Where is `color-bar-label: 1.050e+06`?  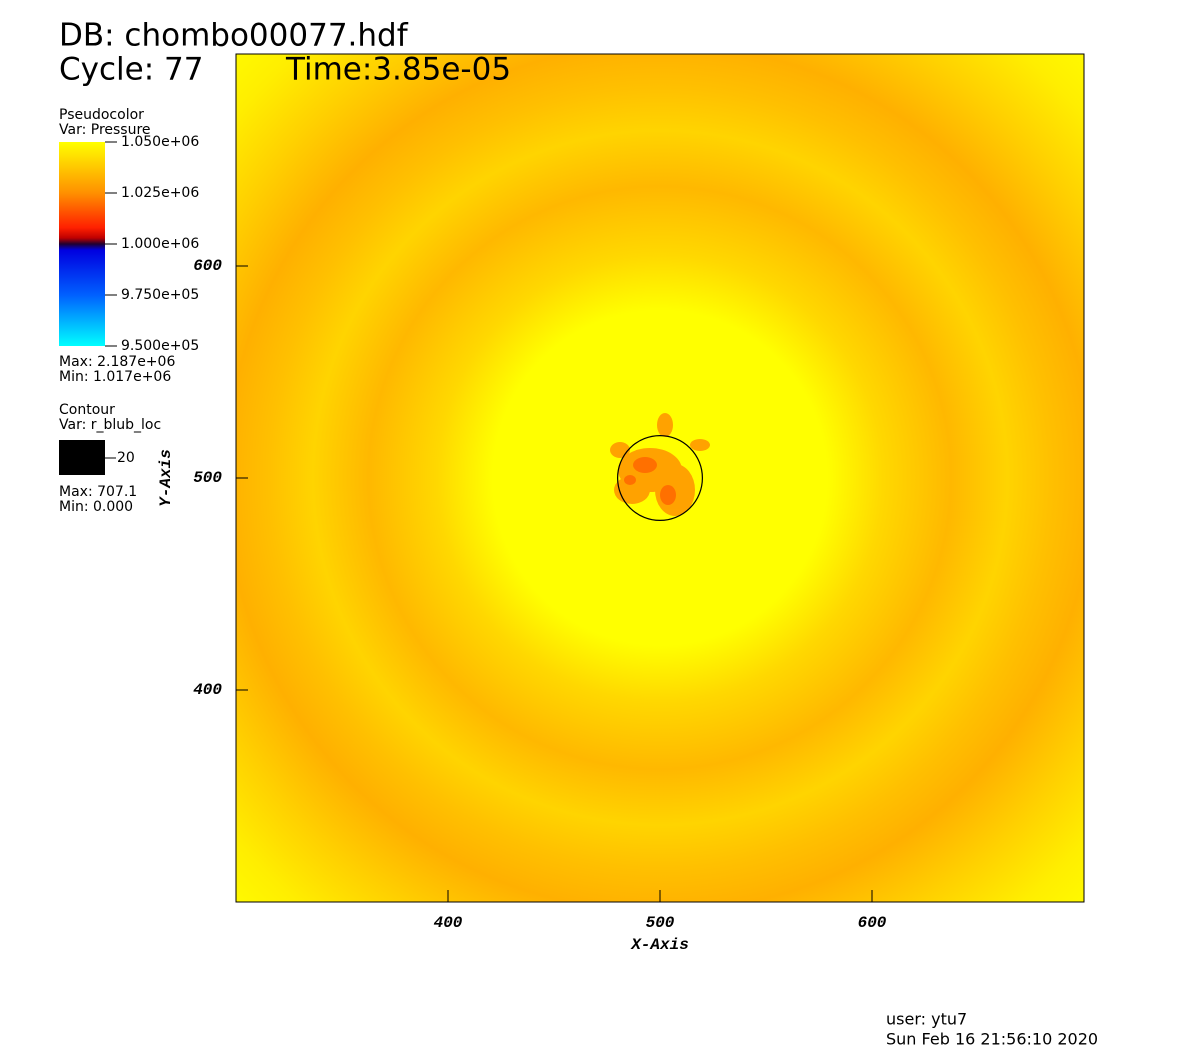 color-bar-label: 1.050e+06 is located at coordinates (160, 142).